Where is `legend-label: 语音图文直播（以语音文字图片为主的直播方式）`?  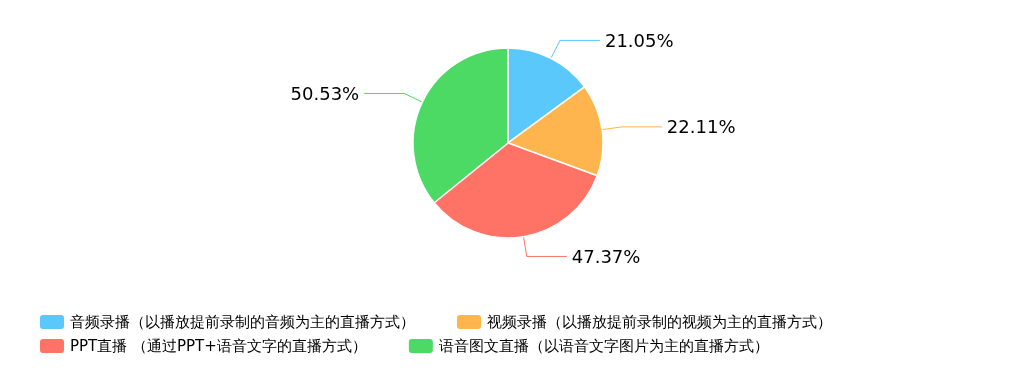 legend-label: 语音图文直播（以语音文字图片为主的直播方式） is located at coordinates (603, 346).